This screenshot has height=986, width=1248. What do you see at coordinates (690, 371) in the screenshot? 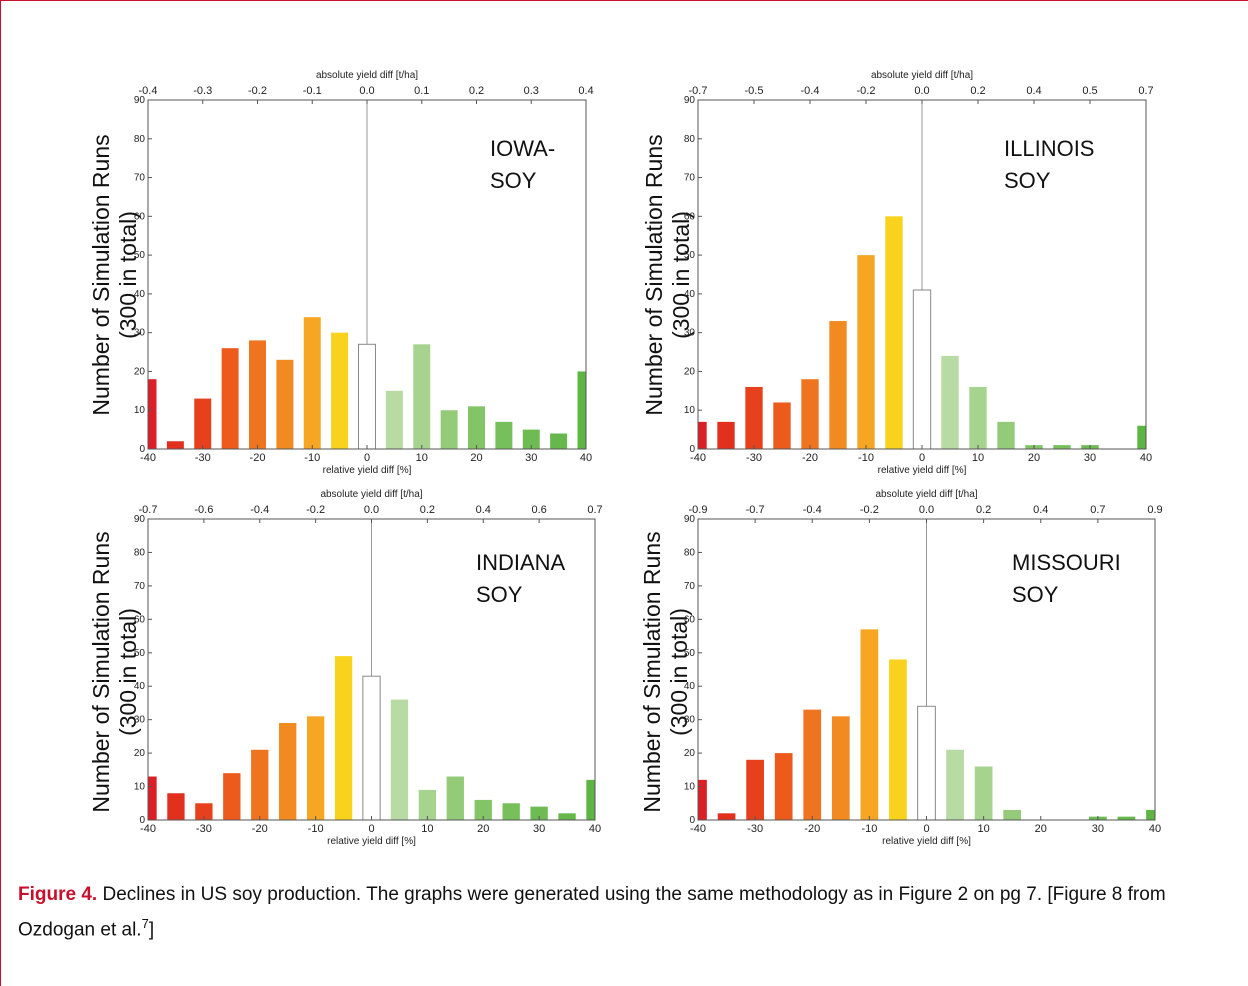
I see `y-tick-label: 20` at bounding box center [690, 371].